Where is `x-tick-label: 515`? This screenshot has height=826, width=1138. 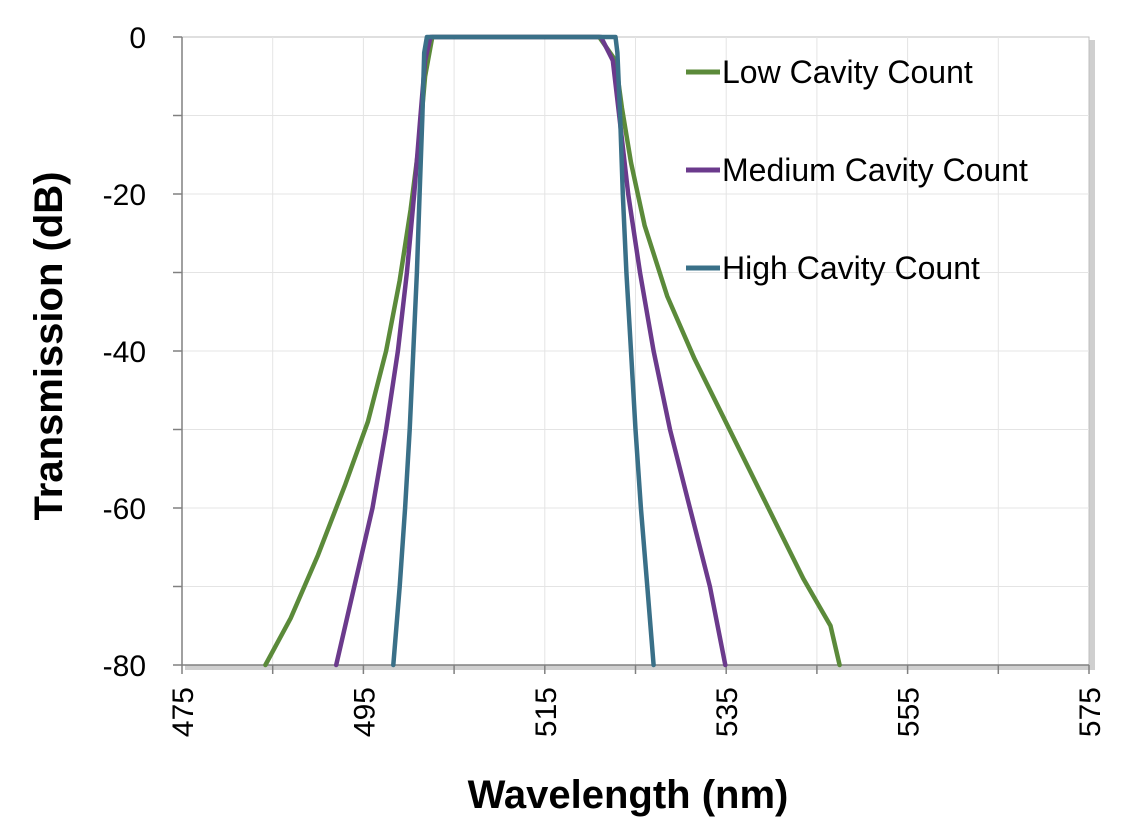
x-tick-label: 515 is located at coordinates (546, 712).